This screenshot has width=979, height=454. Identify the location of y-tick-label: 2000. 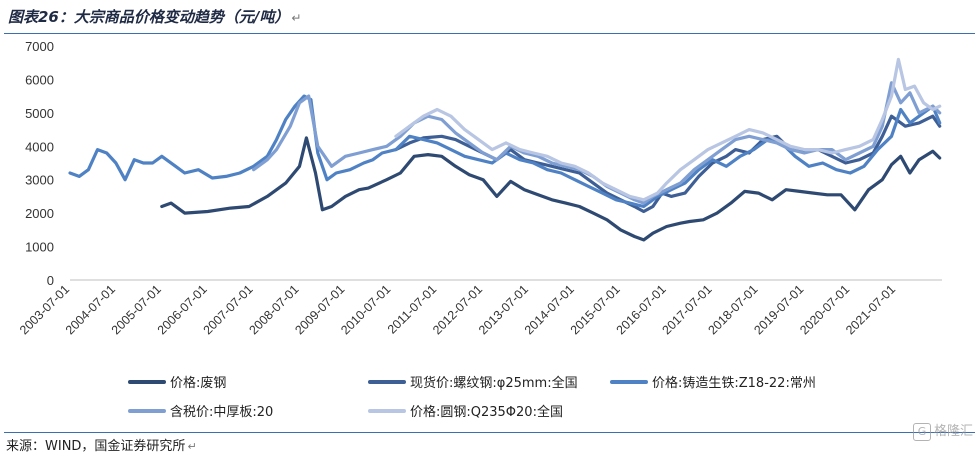
(39, 213).